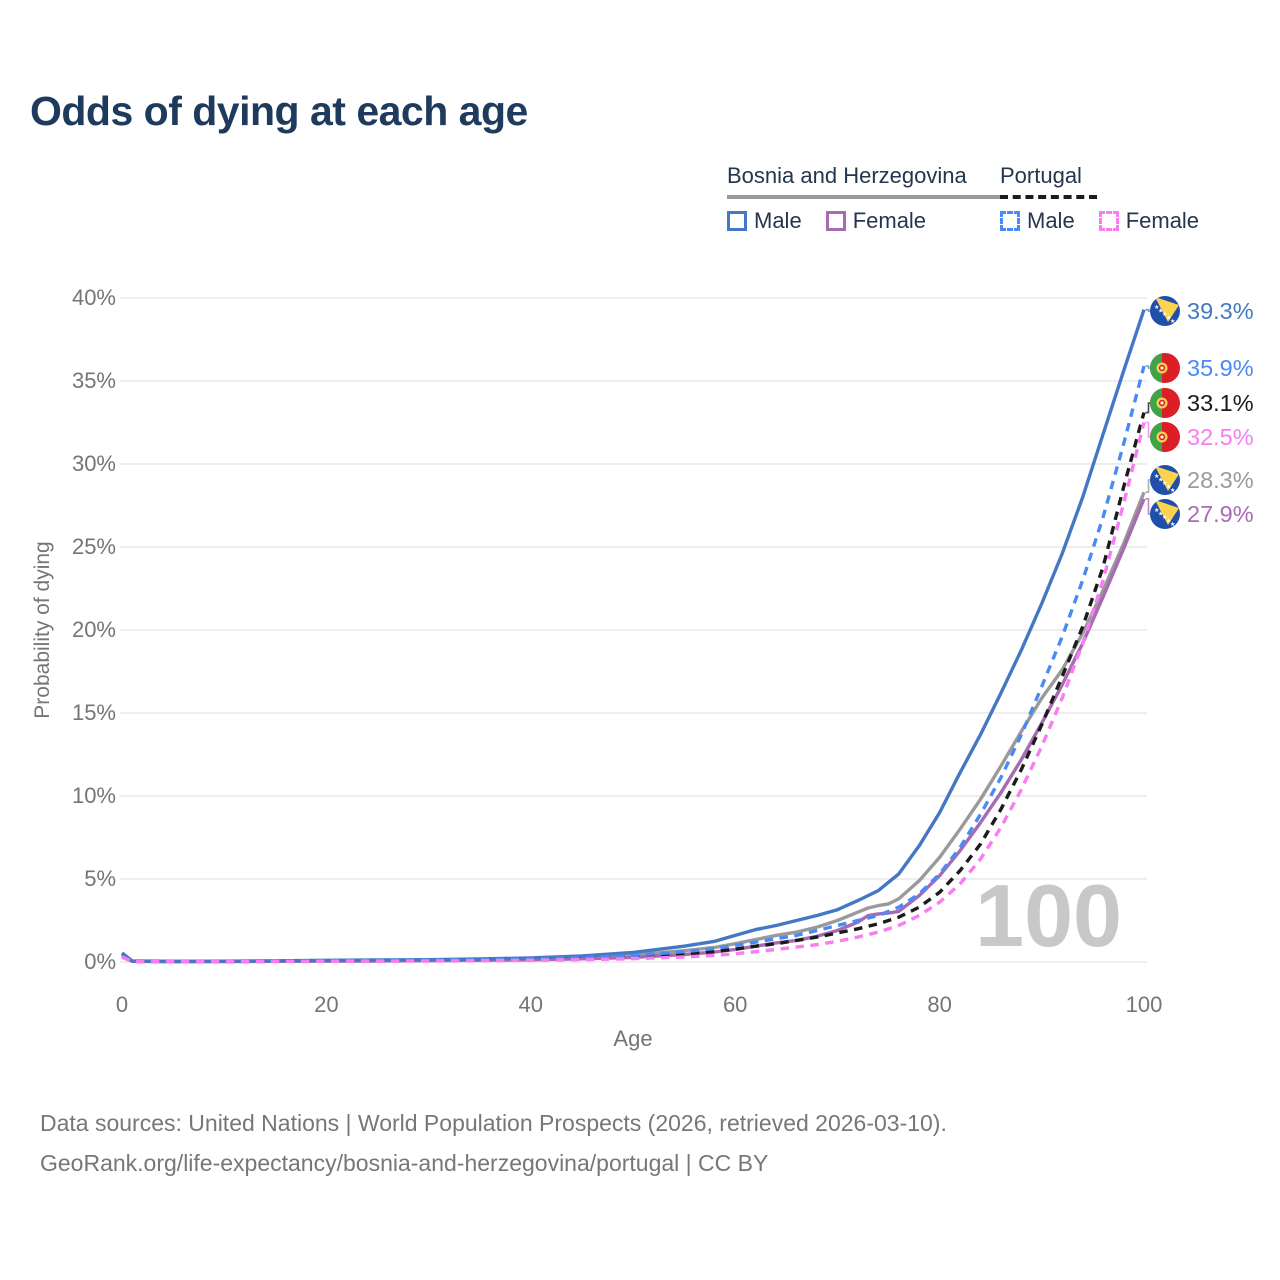  What do you see at coordinates (1010, 221) in the screenshot?
I see `legend-swatch-portugal-male` at bounding box center [1010, 221].